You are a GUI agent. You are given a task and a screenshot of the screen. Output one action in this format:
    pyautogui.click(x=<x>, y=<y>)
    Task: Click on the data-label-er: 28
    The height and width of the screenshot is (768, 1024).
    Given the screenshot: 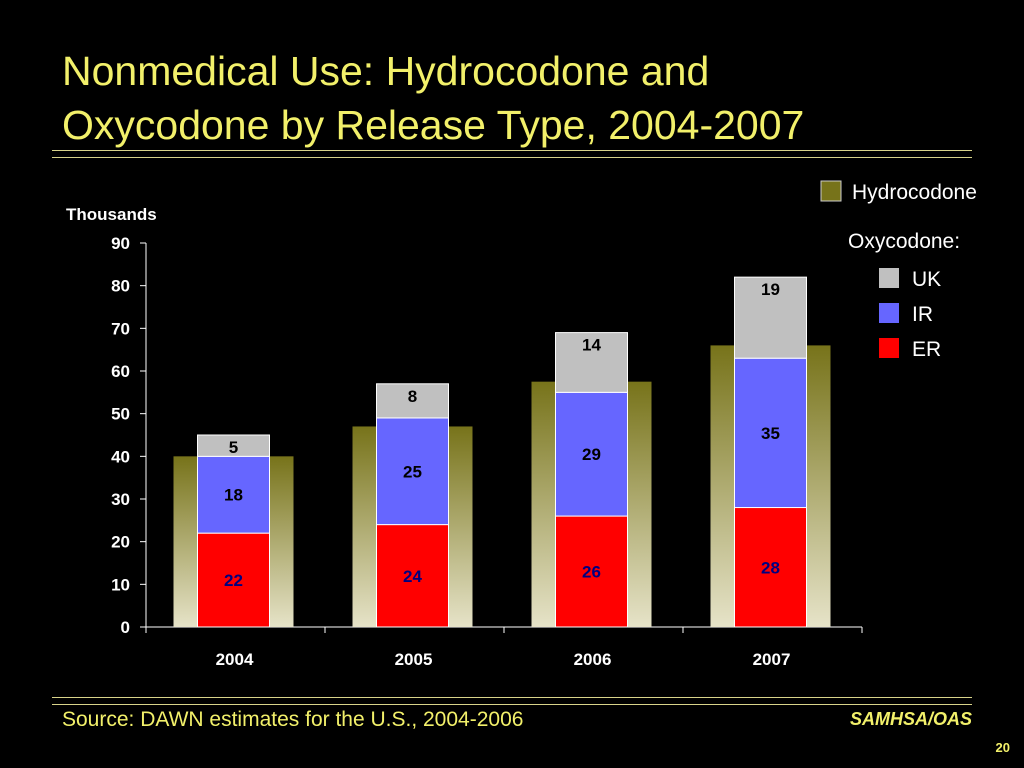 What is the action you would take?
    pyautogui.click(x=770, y=567)
    